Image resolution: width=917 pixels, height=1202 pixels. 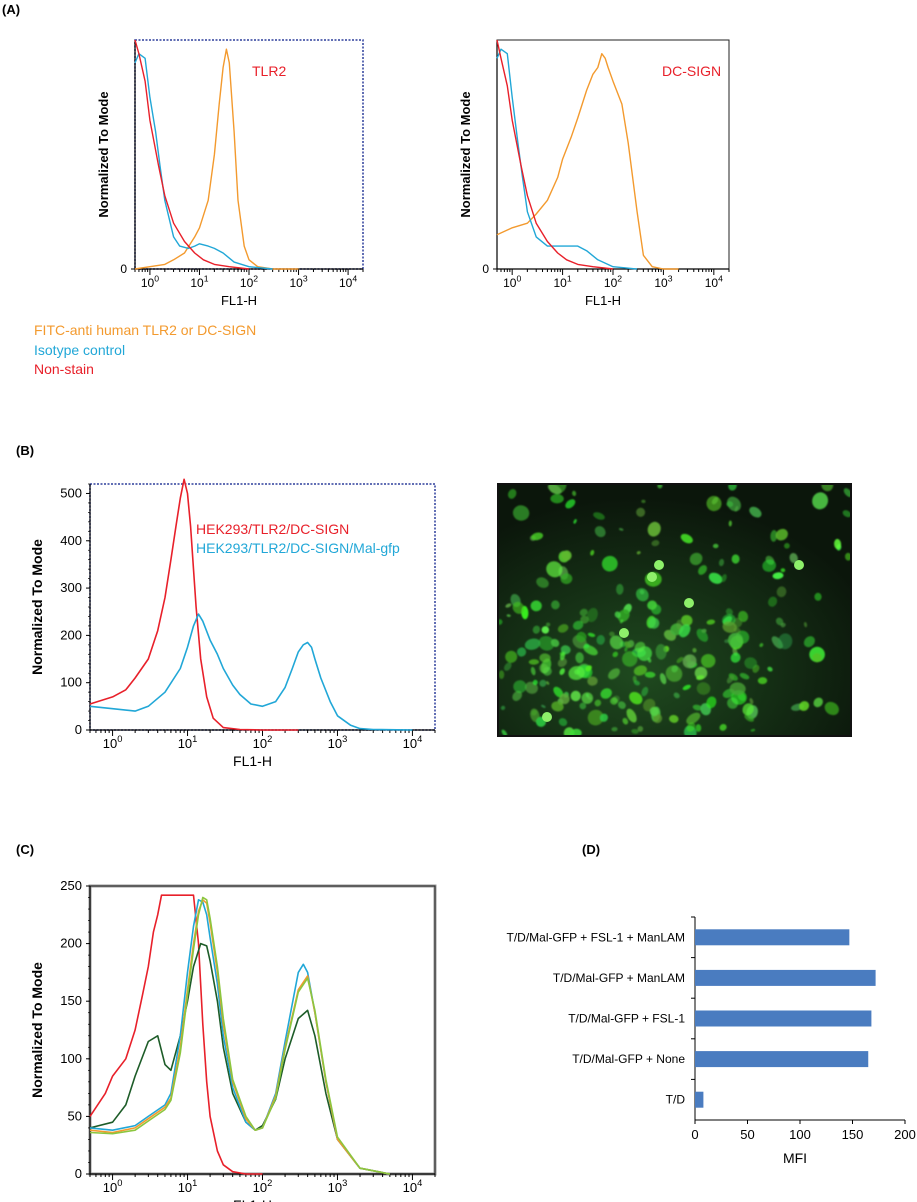 I want to click on plot-frame-shadow, so click(x=262, y=1030).